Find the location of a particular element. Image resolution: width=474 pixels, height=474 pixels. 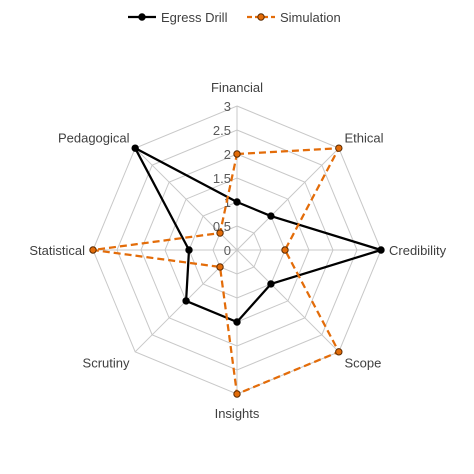

egress-drill-point-statistical is located at coordinates (189, 250).